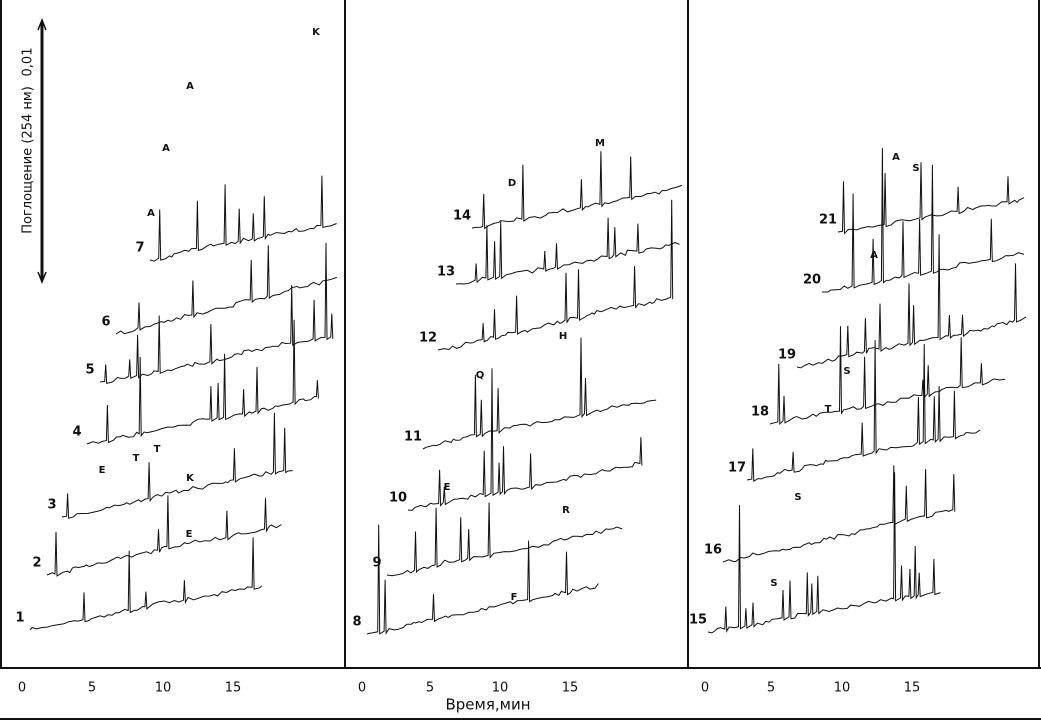  What do you see at coordinates (566, 510) in the screenshot?
I see `peak-label: R` at bounding box center [566, 510].